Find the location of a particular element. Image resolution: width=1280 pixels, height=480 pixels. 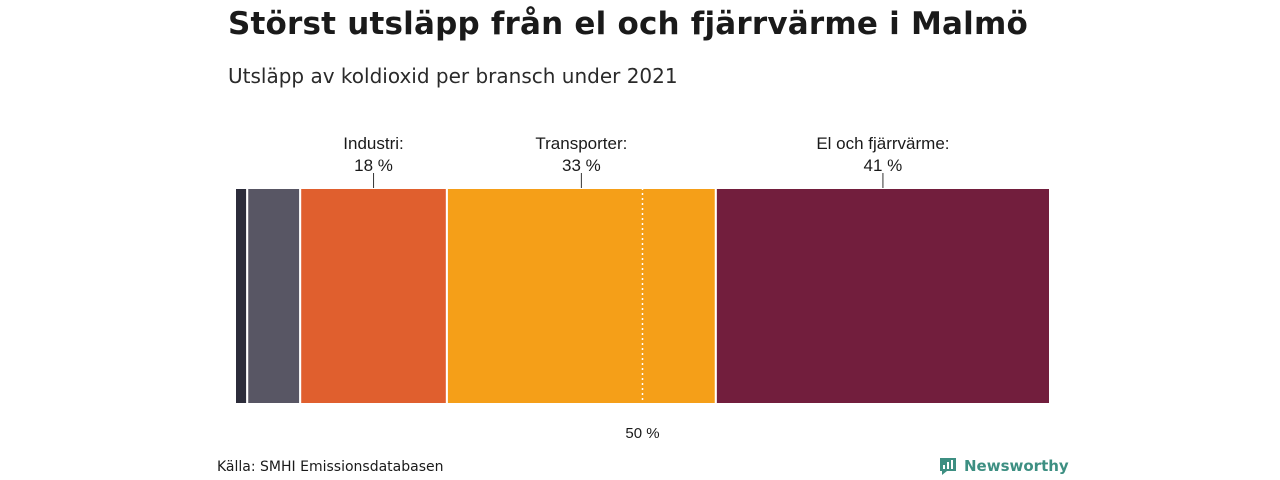

bar-segment-transporter is located at coordinates (581, 296).